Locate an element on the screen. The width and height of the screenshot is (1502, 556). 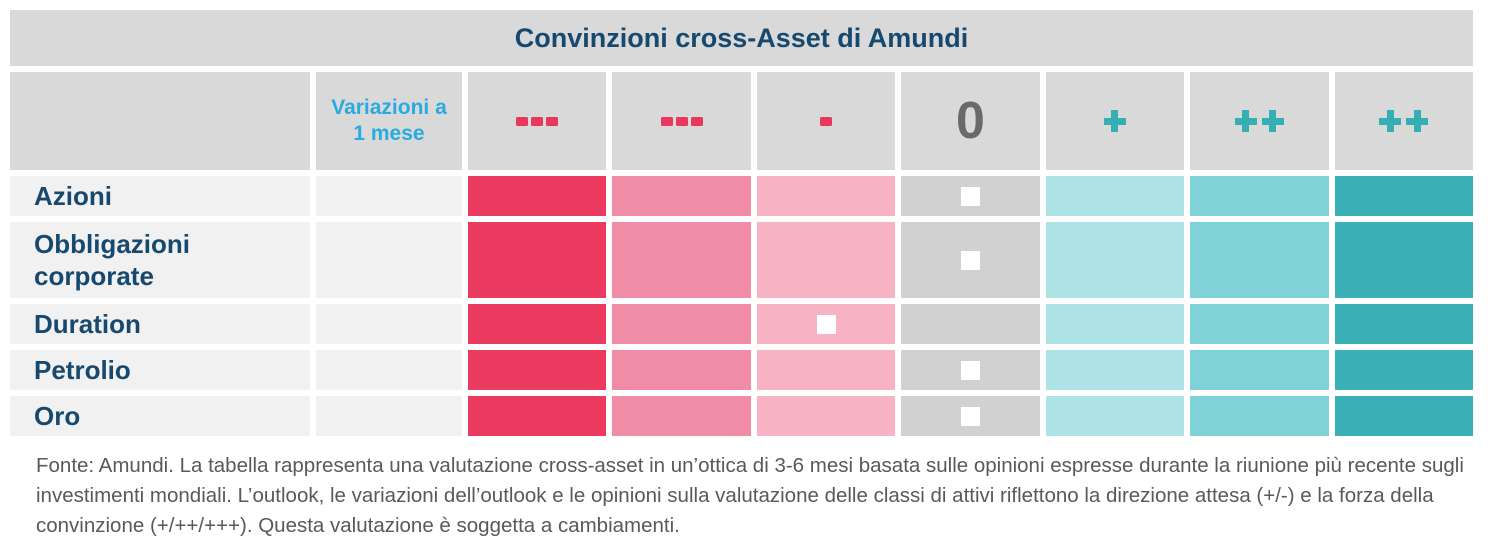
header-cell-scale-3: 0 is located at coordinates (970, 121).